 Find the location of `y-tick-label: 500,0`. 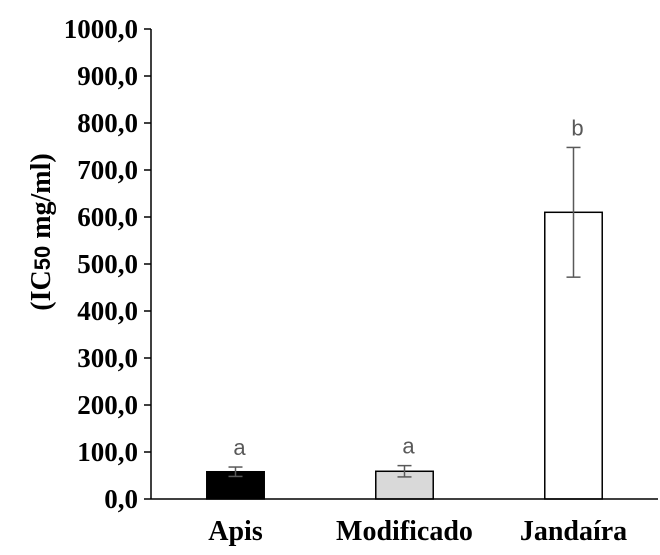

y-tick-label: 500,0 is located at coordinates (107, 264).